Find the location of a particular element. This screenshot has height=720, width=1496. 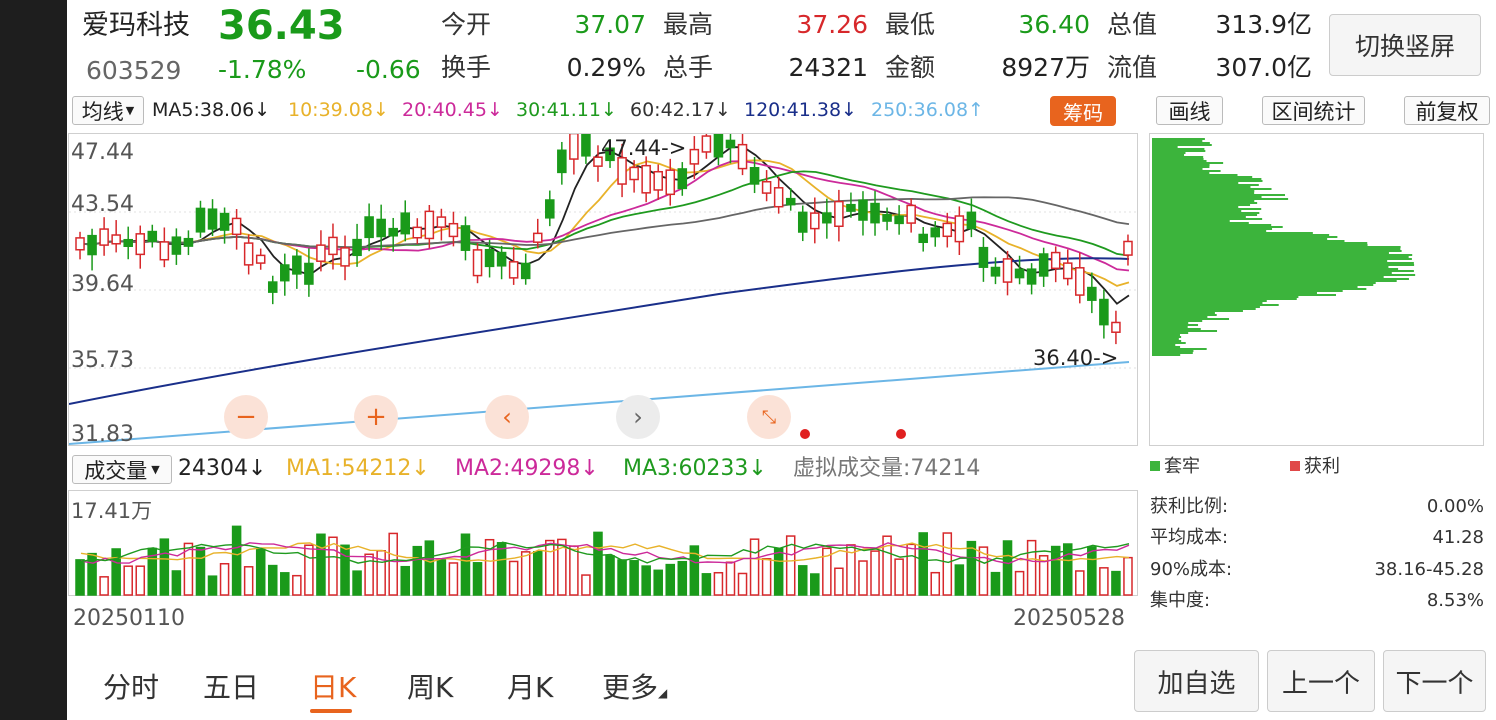

add-watchlist-button: 加自选 is located at coordinates (1196, 681).